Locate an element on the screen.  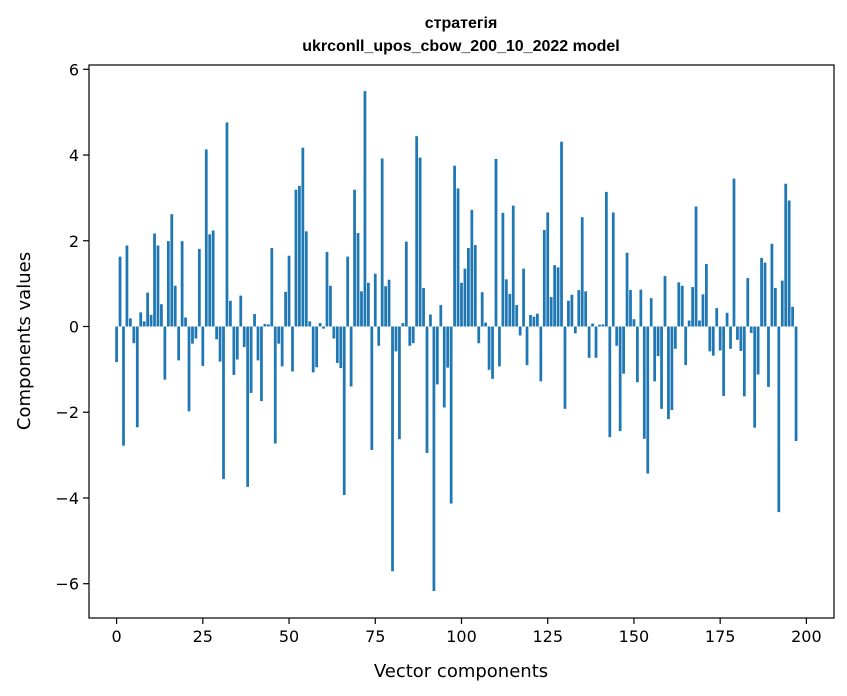
y-tick-label: 0 is located at coordinates (74, 326).